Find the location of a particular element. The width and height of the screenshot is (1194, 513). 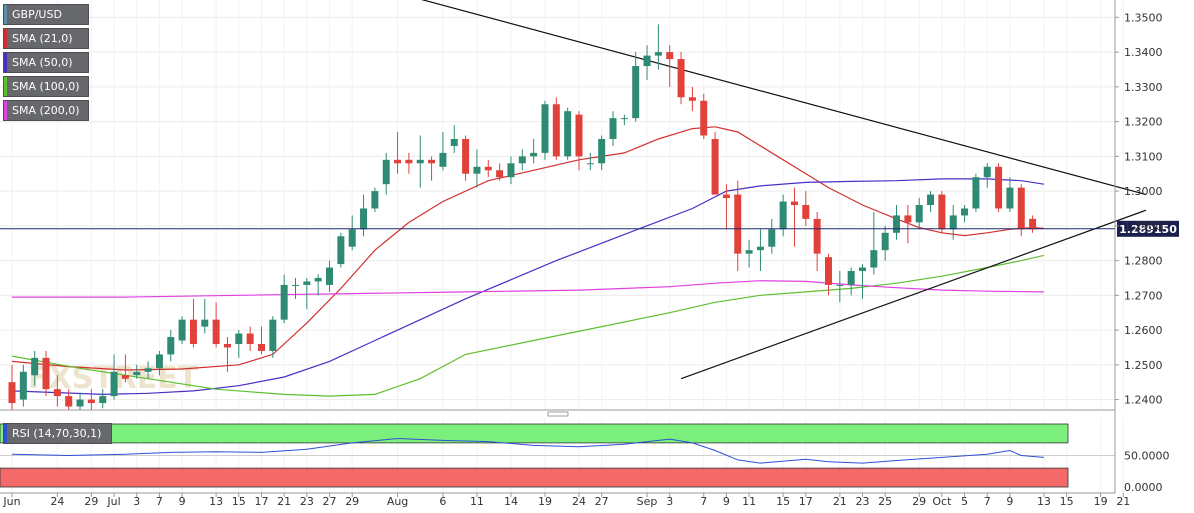

pane-resize-handle is located at coordinates (558, 414).